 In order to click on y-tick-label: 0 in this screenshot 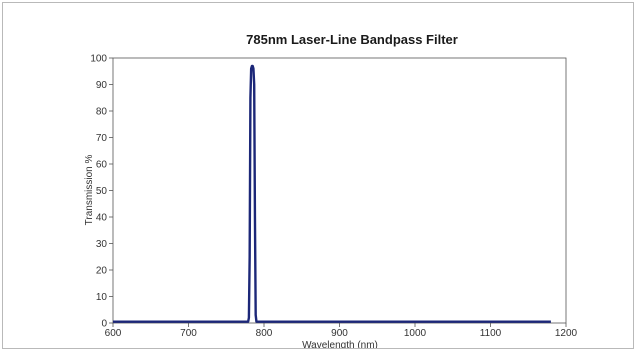, I will do `click(104, 324)`.